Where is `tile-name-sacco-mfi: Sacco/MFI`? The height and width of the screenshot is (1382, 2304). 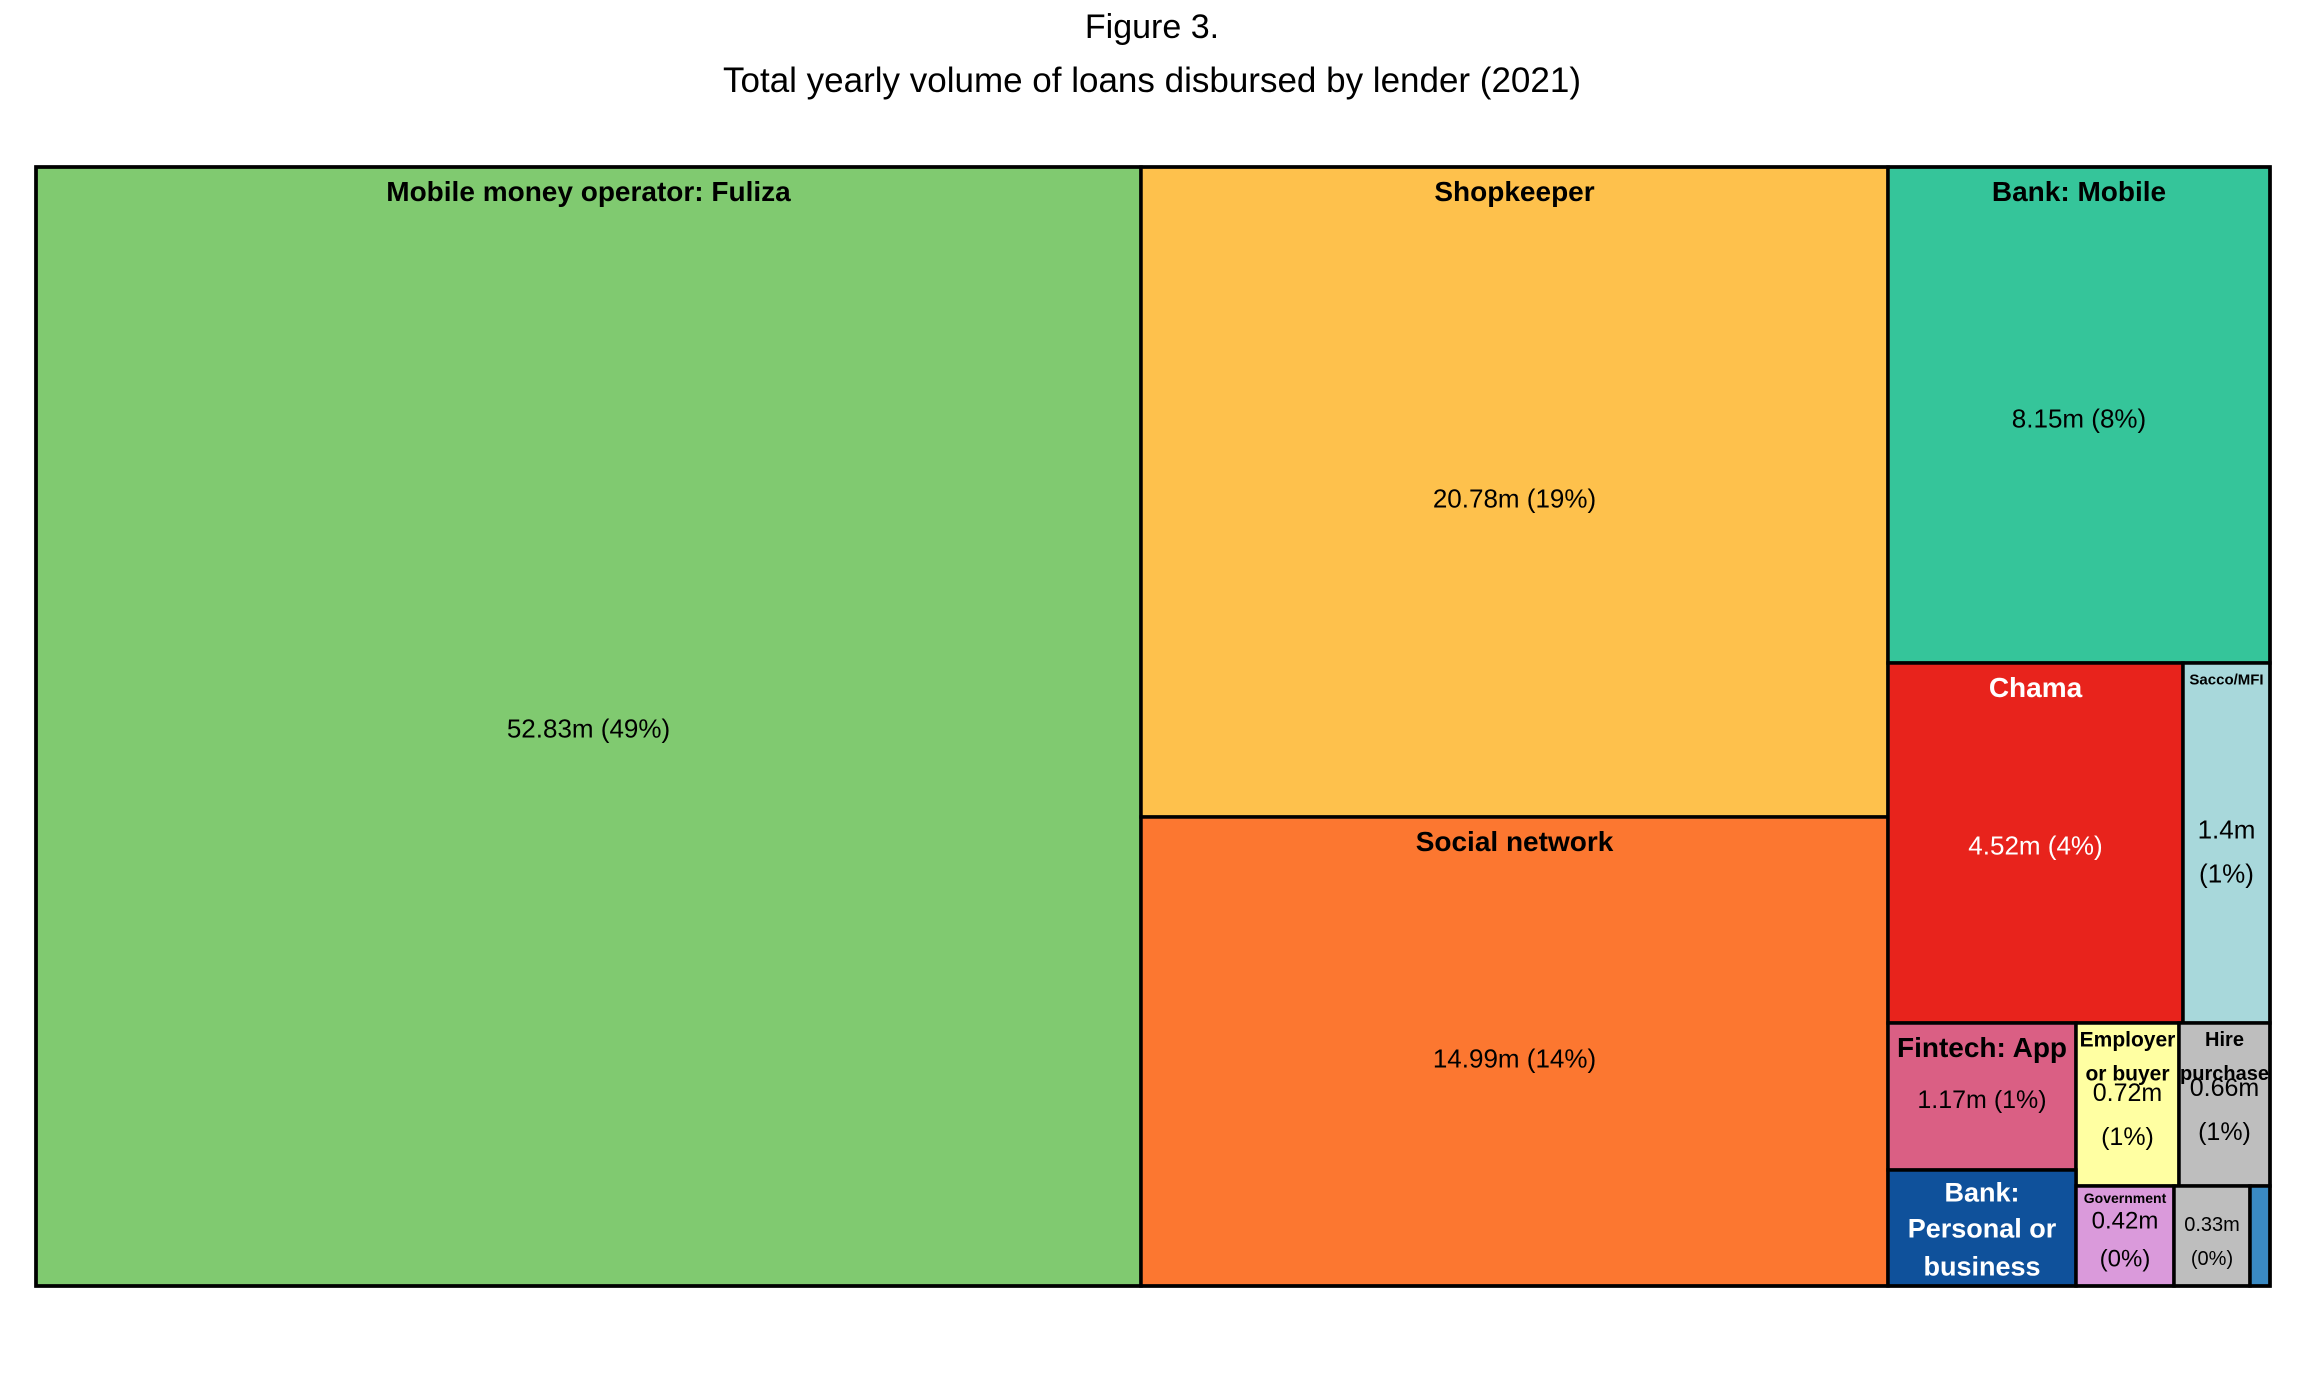
tile-name-sacco-mfi: Sacco/MFI is located at coordinates (2226, 679).